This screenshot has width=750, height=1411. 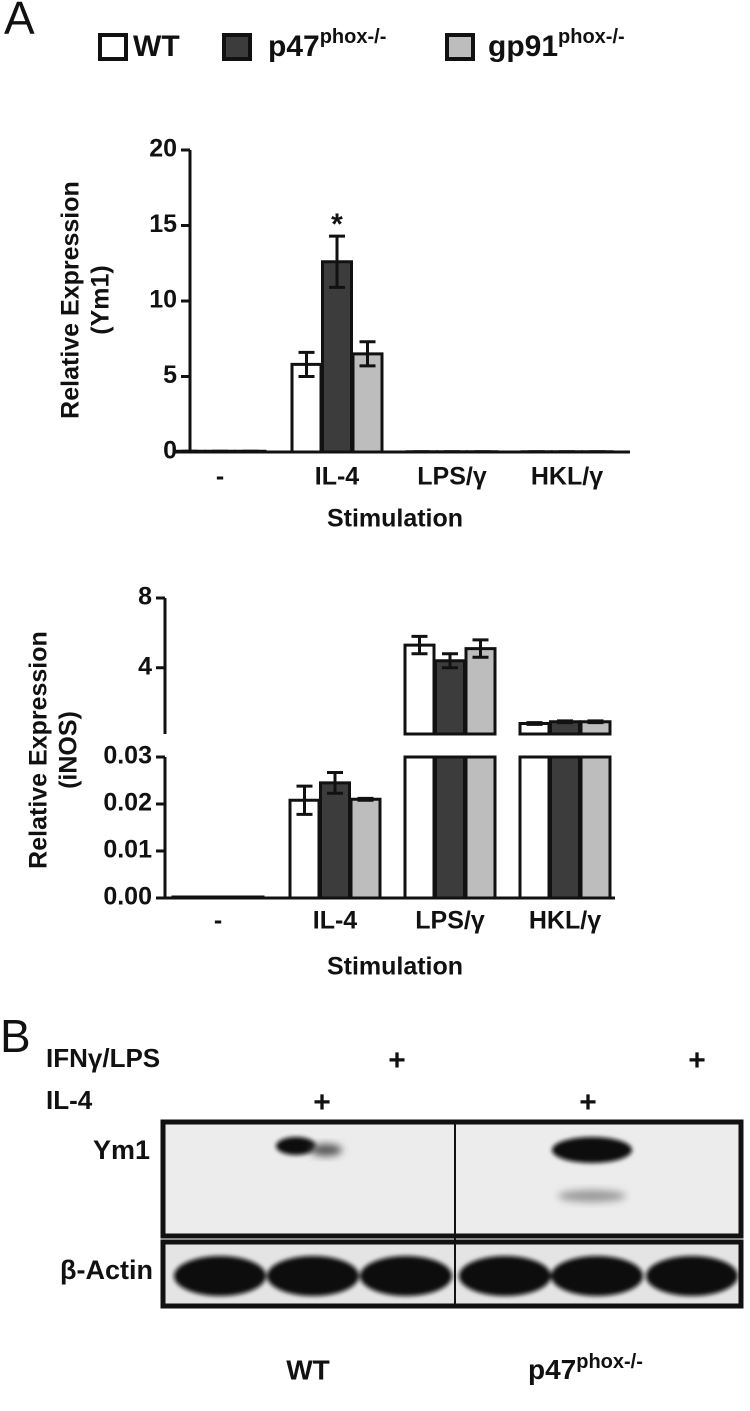 I want to click on group-label-main: p47, so click(x=552, y=1369).